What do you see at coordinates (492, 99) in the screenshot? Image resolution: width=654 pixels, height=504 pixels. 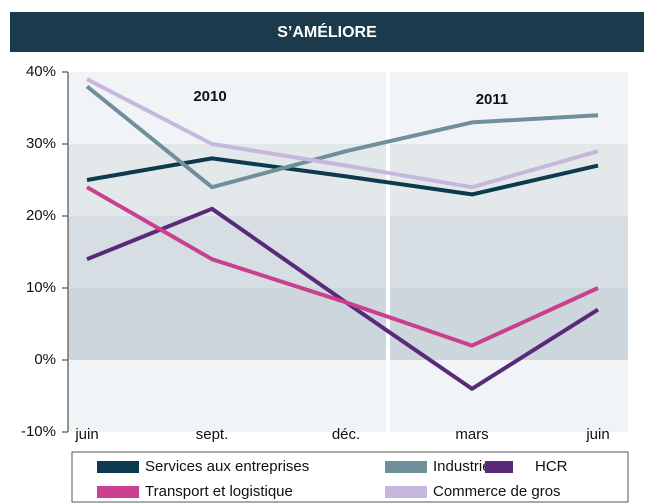 I see `annotation: 2011` at bounding box center [492, 99].